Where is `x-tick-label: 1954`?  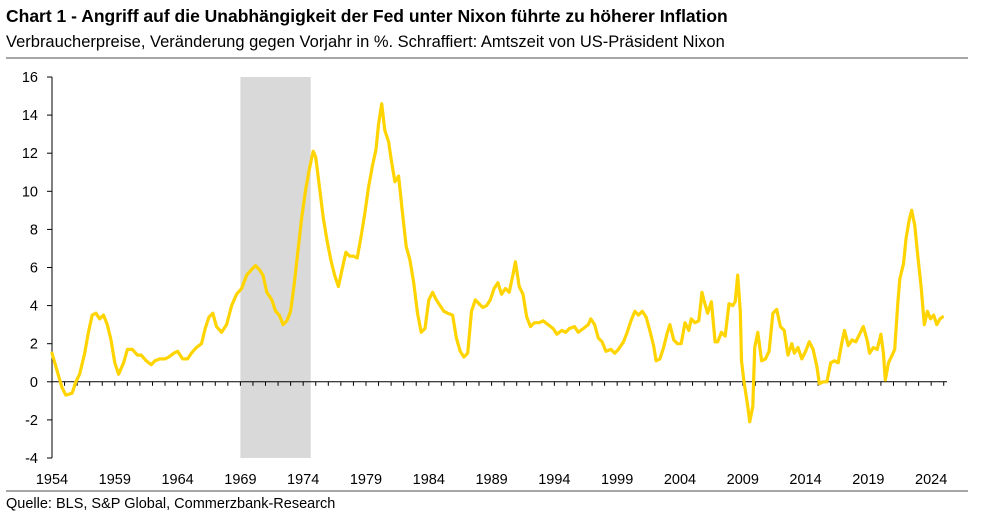
x-tick-label: 1954 is located at coordinates (52, 480).